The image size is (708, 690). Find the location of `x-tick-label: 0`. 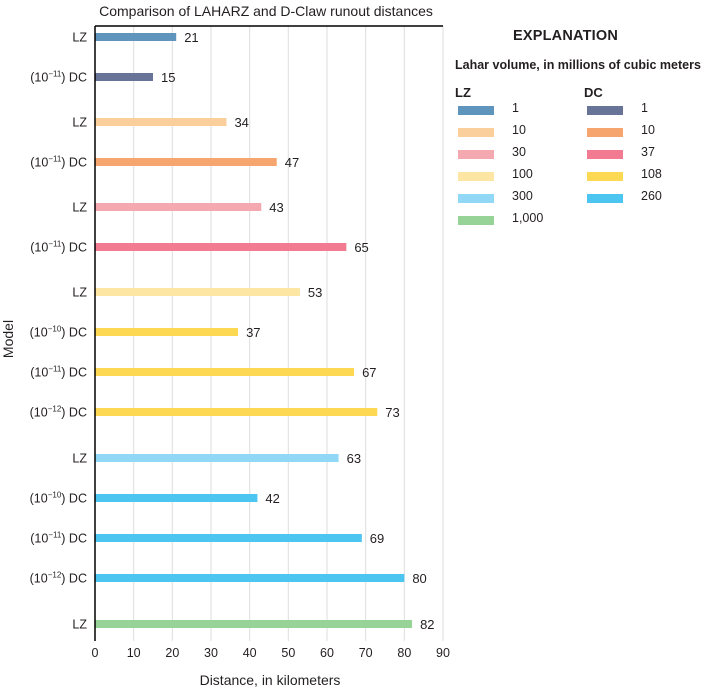

x-tick-label: 0 is located at coordinates (95, 653).